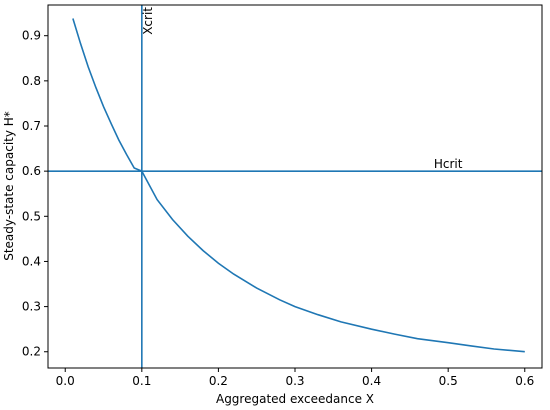 This screenshot has width=550, height=410. What do you see at coordinates (31, 216) in the screenshot?
I see `y-tick-label: 0.5` at bounding box center [31, 216].